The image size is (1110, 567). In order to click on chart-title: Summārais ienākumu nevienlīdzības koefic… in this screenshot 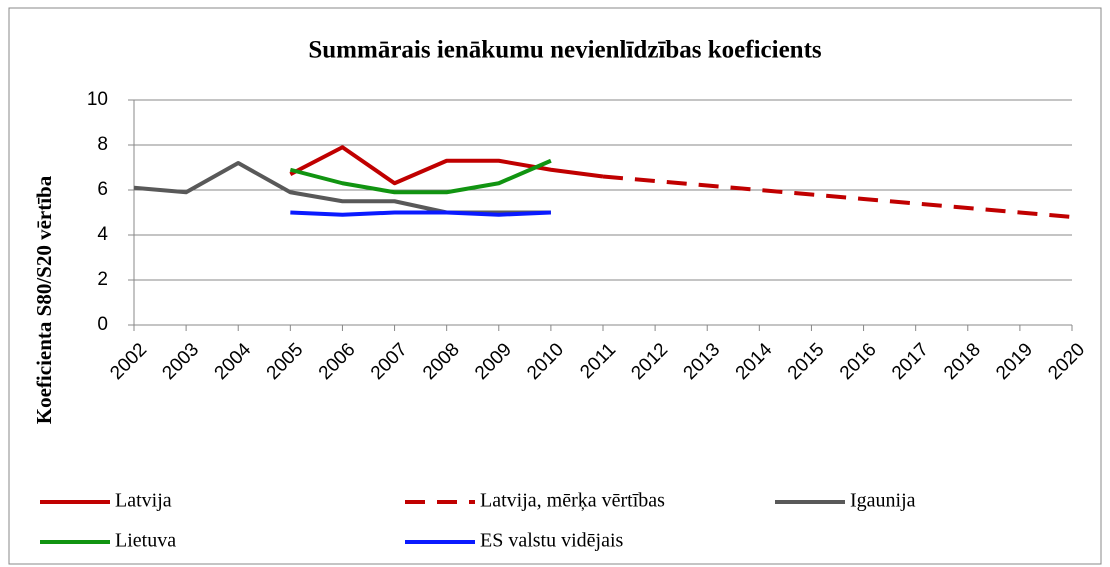, I will do `click(565, 50)`.